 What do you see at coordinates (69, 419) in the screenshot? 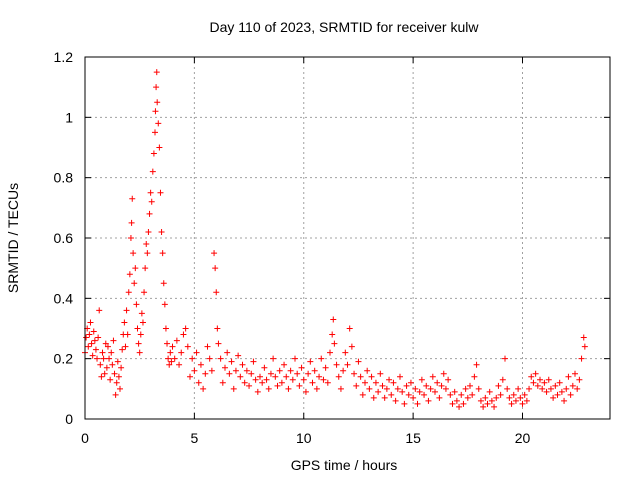
I see `y-tick-label: 0` at bounding box center [69, 419].